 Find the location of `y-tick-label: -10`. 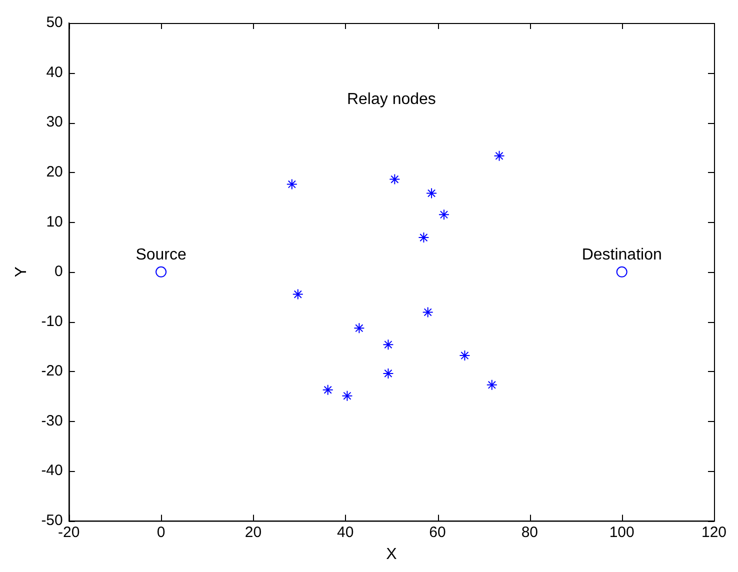

y-tick-label: -10 is located at coordinates (52, 321).